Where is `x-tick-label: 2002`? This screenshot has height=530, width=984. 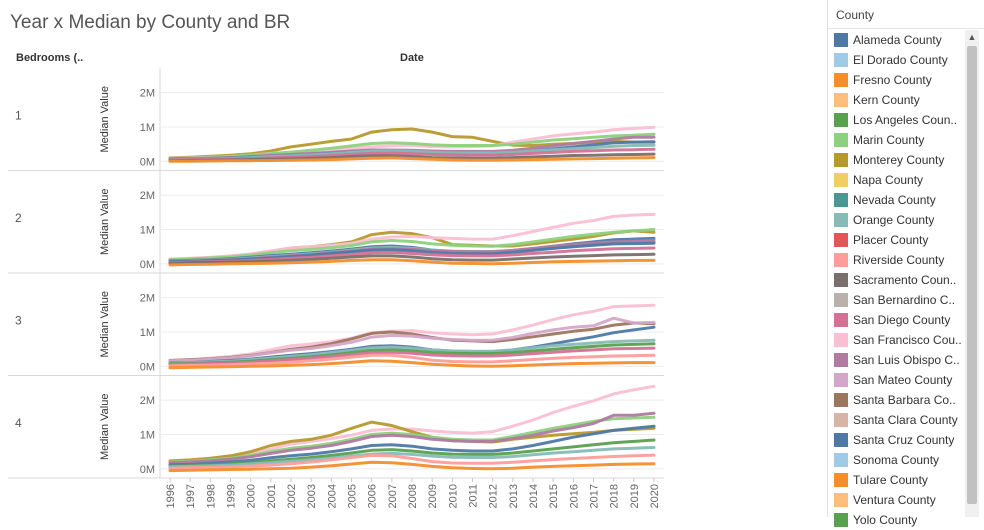
x-tick-label: 2002 is located at coordinates (292, 496).